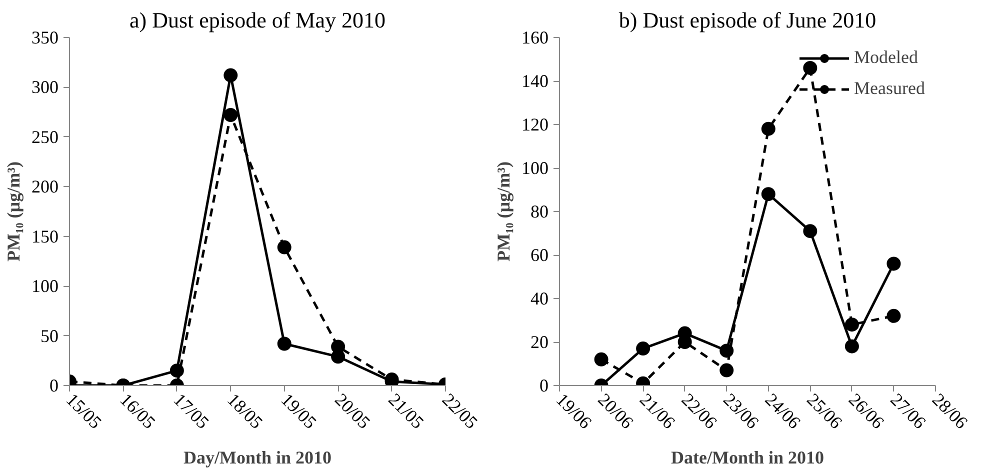  What do you see at coordinates (45, 87) in the screenshot?
I see `y-tick-label: 300` at bounding box center [45, 87].